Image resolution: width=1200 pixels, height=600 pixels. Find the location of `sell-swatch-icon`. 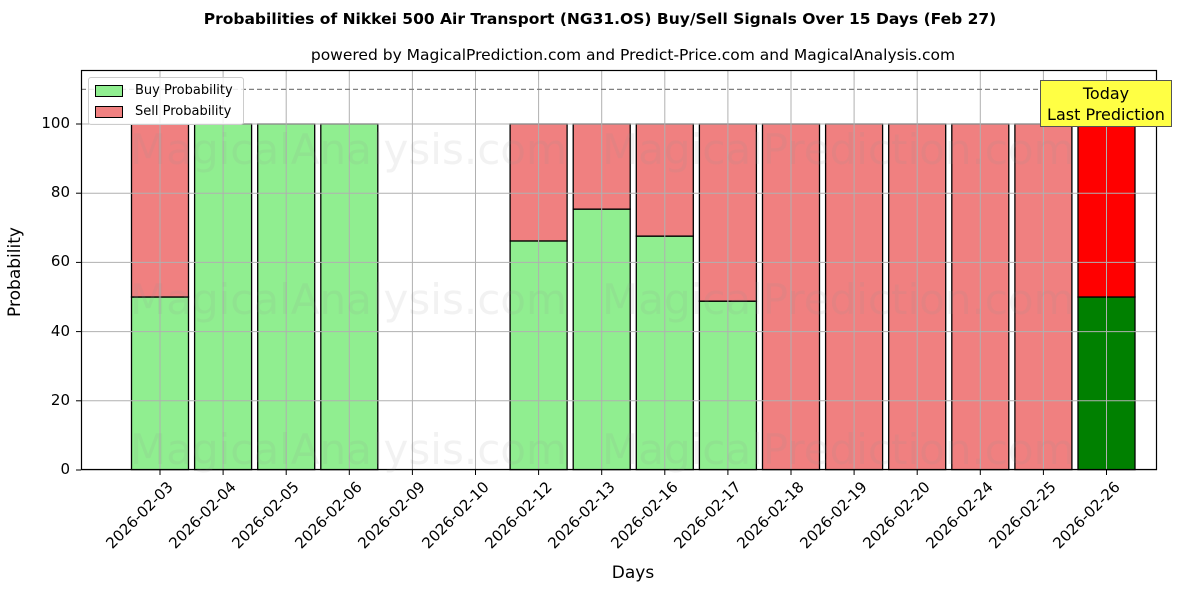

sell-swatch-icon is located at coordinates (109, 111).